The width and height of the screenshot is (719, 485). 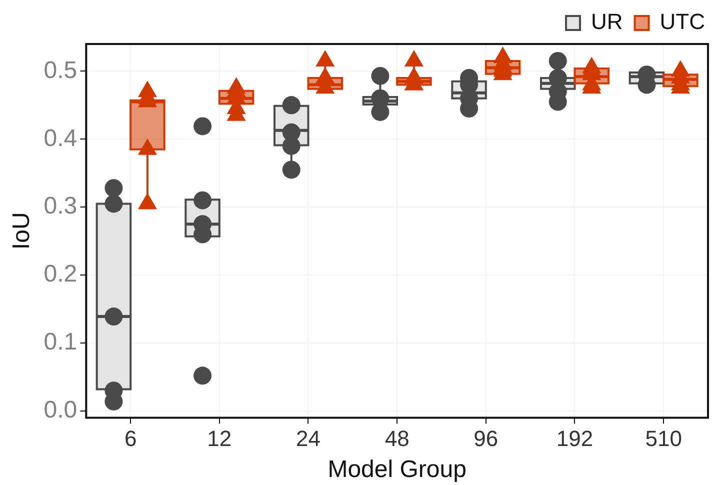 What do you see at coordinates (61, 342) in the screenshot?
I see `y-tick-label: 0.1` at bounding box center [61, 342].